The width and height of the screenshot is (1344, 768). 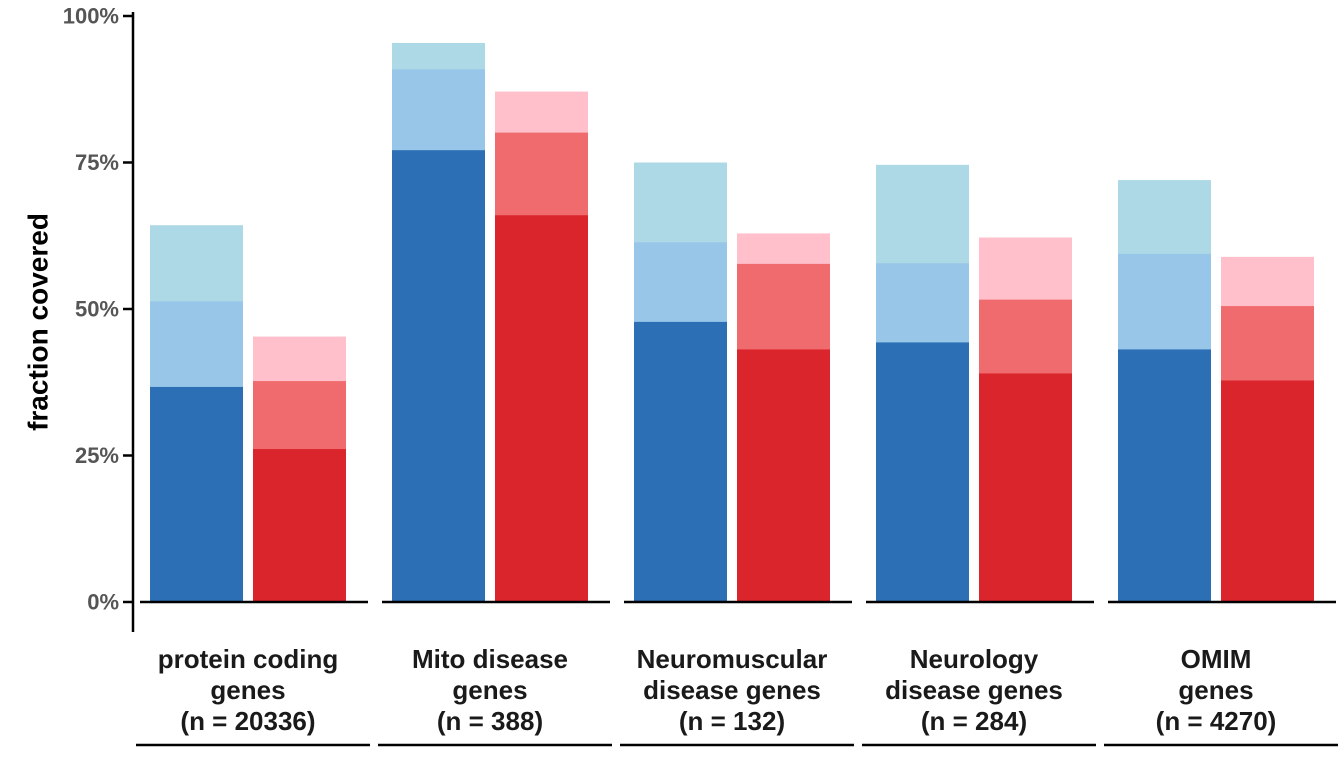 I want to click on y-axis-title: fraction covered, so click(x=38, y=322).